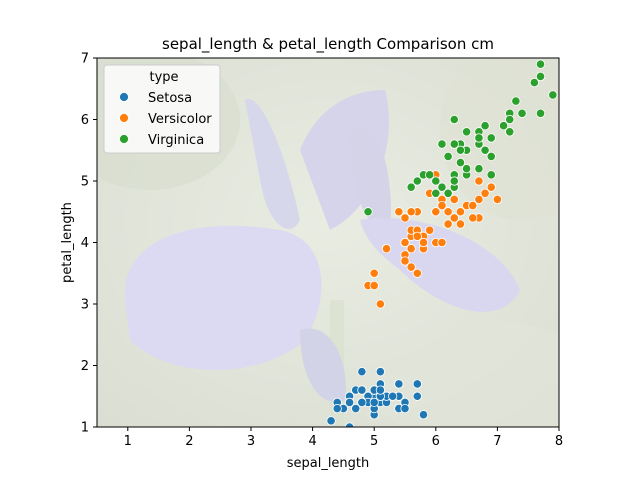 The width and height of the screenshot is (640, 480). Describe the element at coordinates (85, 428) in the screenshot. I see `y-tick-label: 1` at that location.